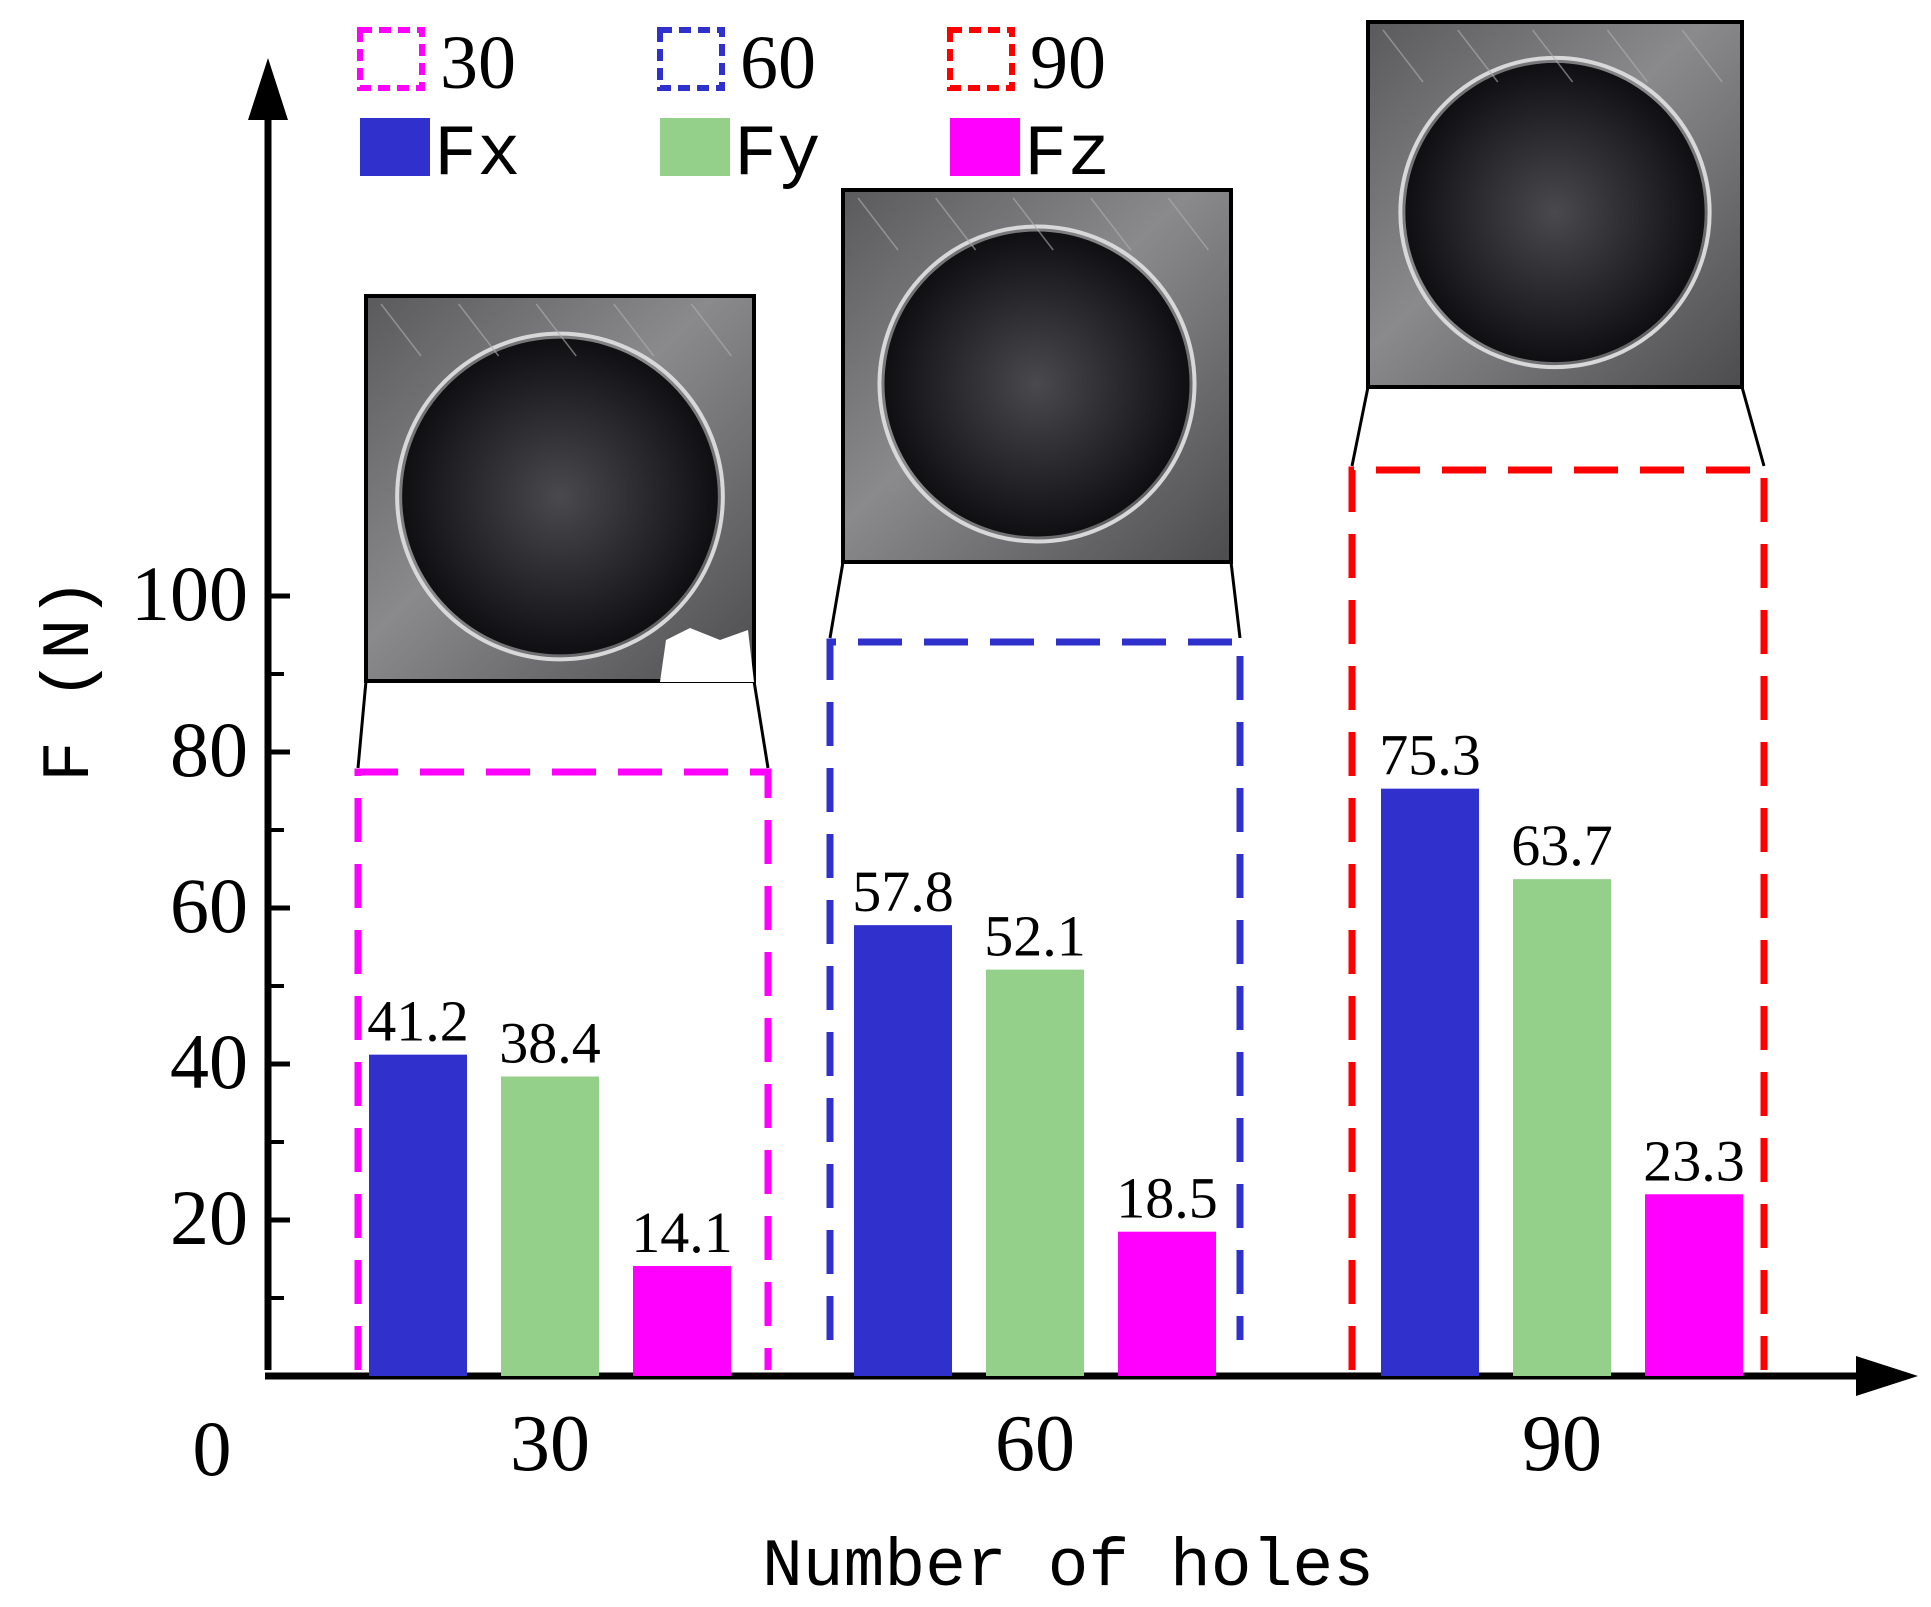 Image resolution: width=1931 pixels, height=1607 pixels. What do you see at coordinates (189, 593) in the screenshot?
I see `y-tick-label: 100` at bounding box center [189, 593].